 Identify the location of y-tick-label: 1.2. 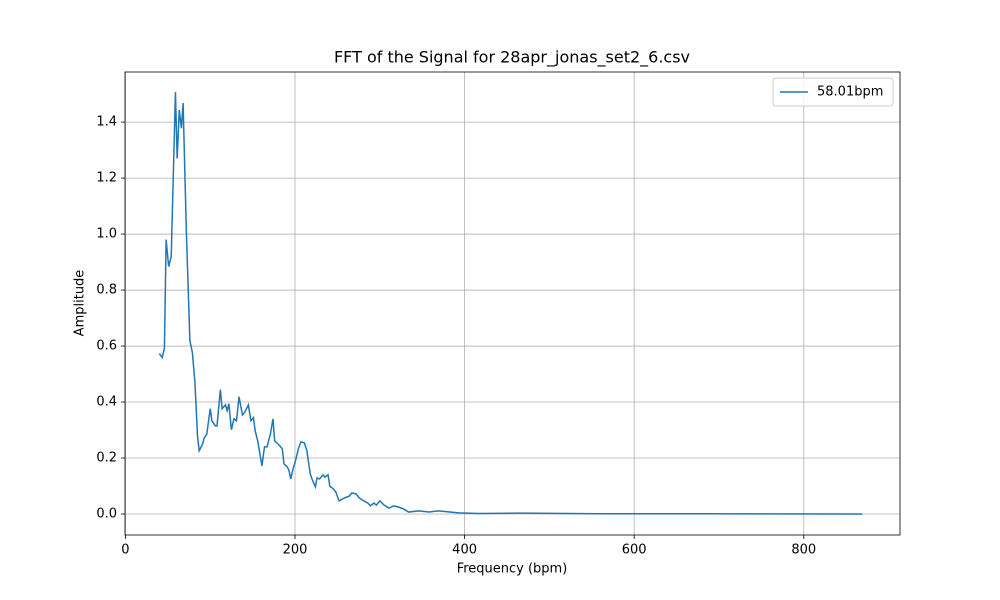
(106, 178).